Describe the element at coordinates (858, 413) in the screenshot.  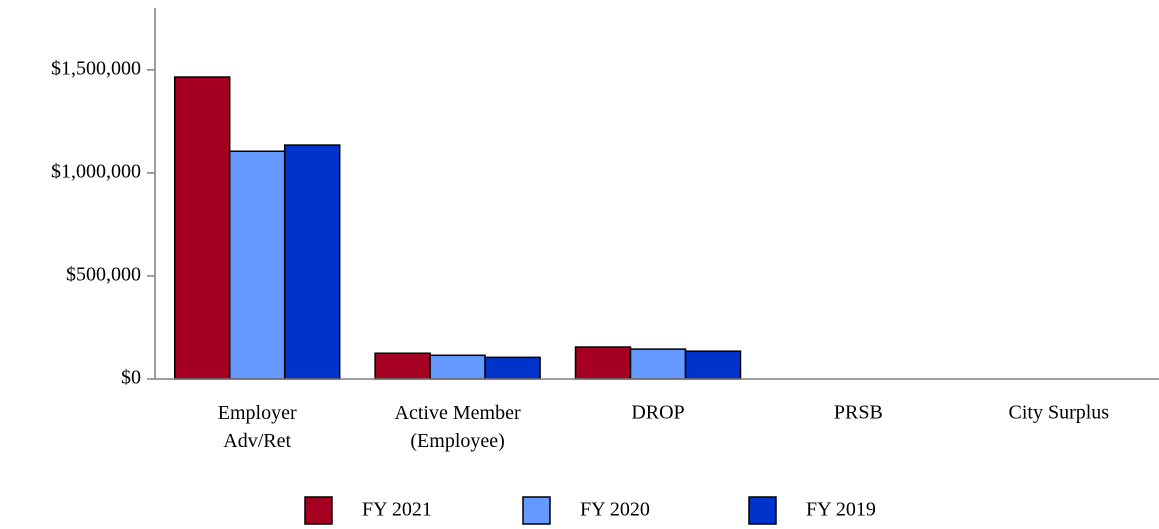
I see `x-tick-label: PRSB` at that location.